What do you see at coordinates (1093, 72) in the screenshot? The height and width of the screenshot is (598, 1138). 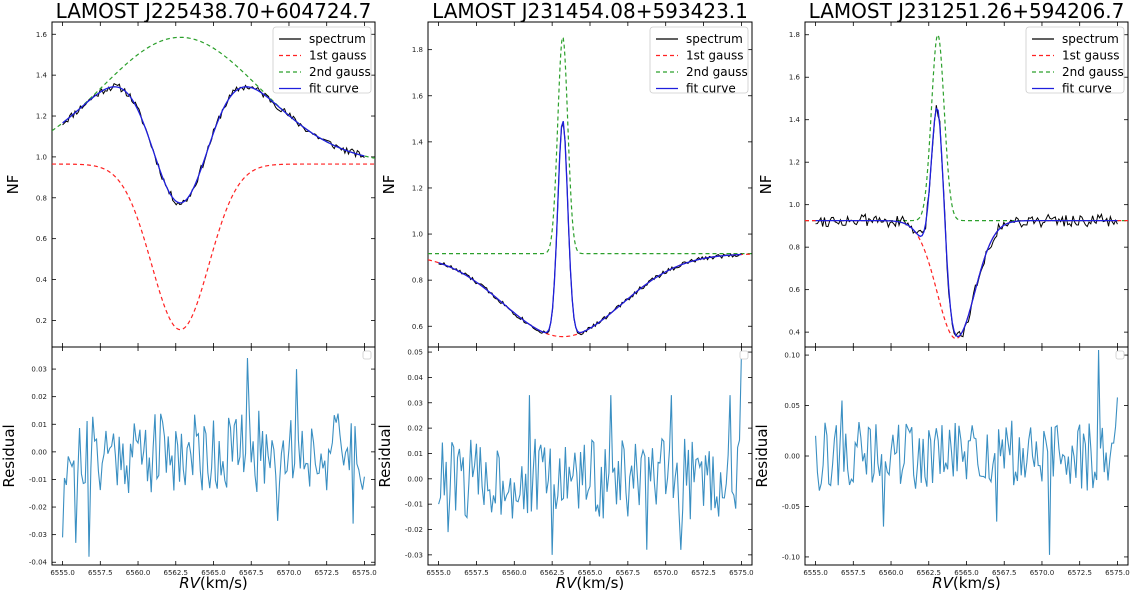 I see `legend-label: 2nd gauss` at bounding box center [1093, 72].